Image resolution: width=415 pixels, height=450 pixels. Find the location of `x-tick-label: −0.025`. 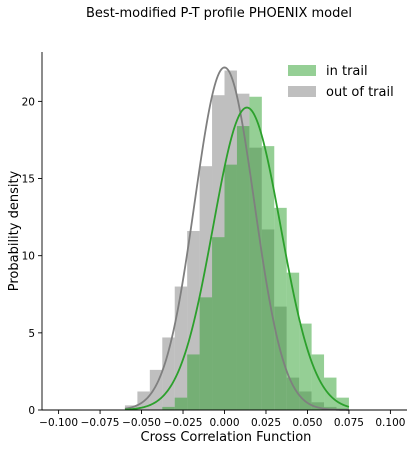

x-tick-label: −0.025 is located at coordinates (183, 423).